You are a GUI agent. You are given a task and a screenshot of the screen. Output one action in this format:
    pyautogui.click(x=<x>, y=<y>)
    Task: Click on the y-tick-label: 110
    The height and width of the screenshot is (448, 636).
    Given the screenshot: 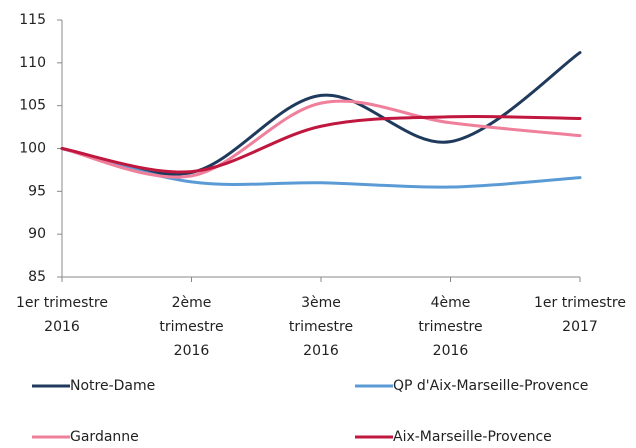 What is the action you would take?
    pyautogui.click(x=32, y=63)
    